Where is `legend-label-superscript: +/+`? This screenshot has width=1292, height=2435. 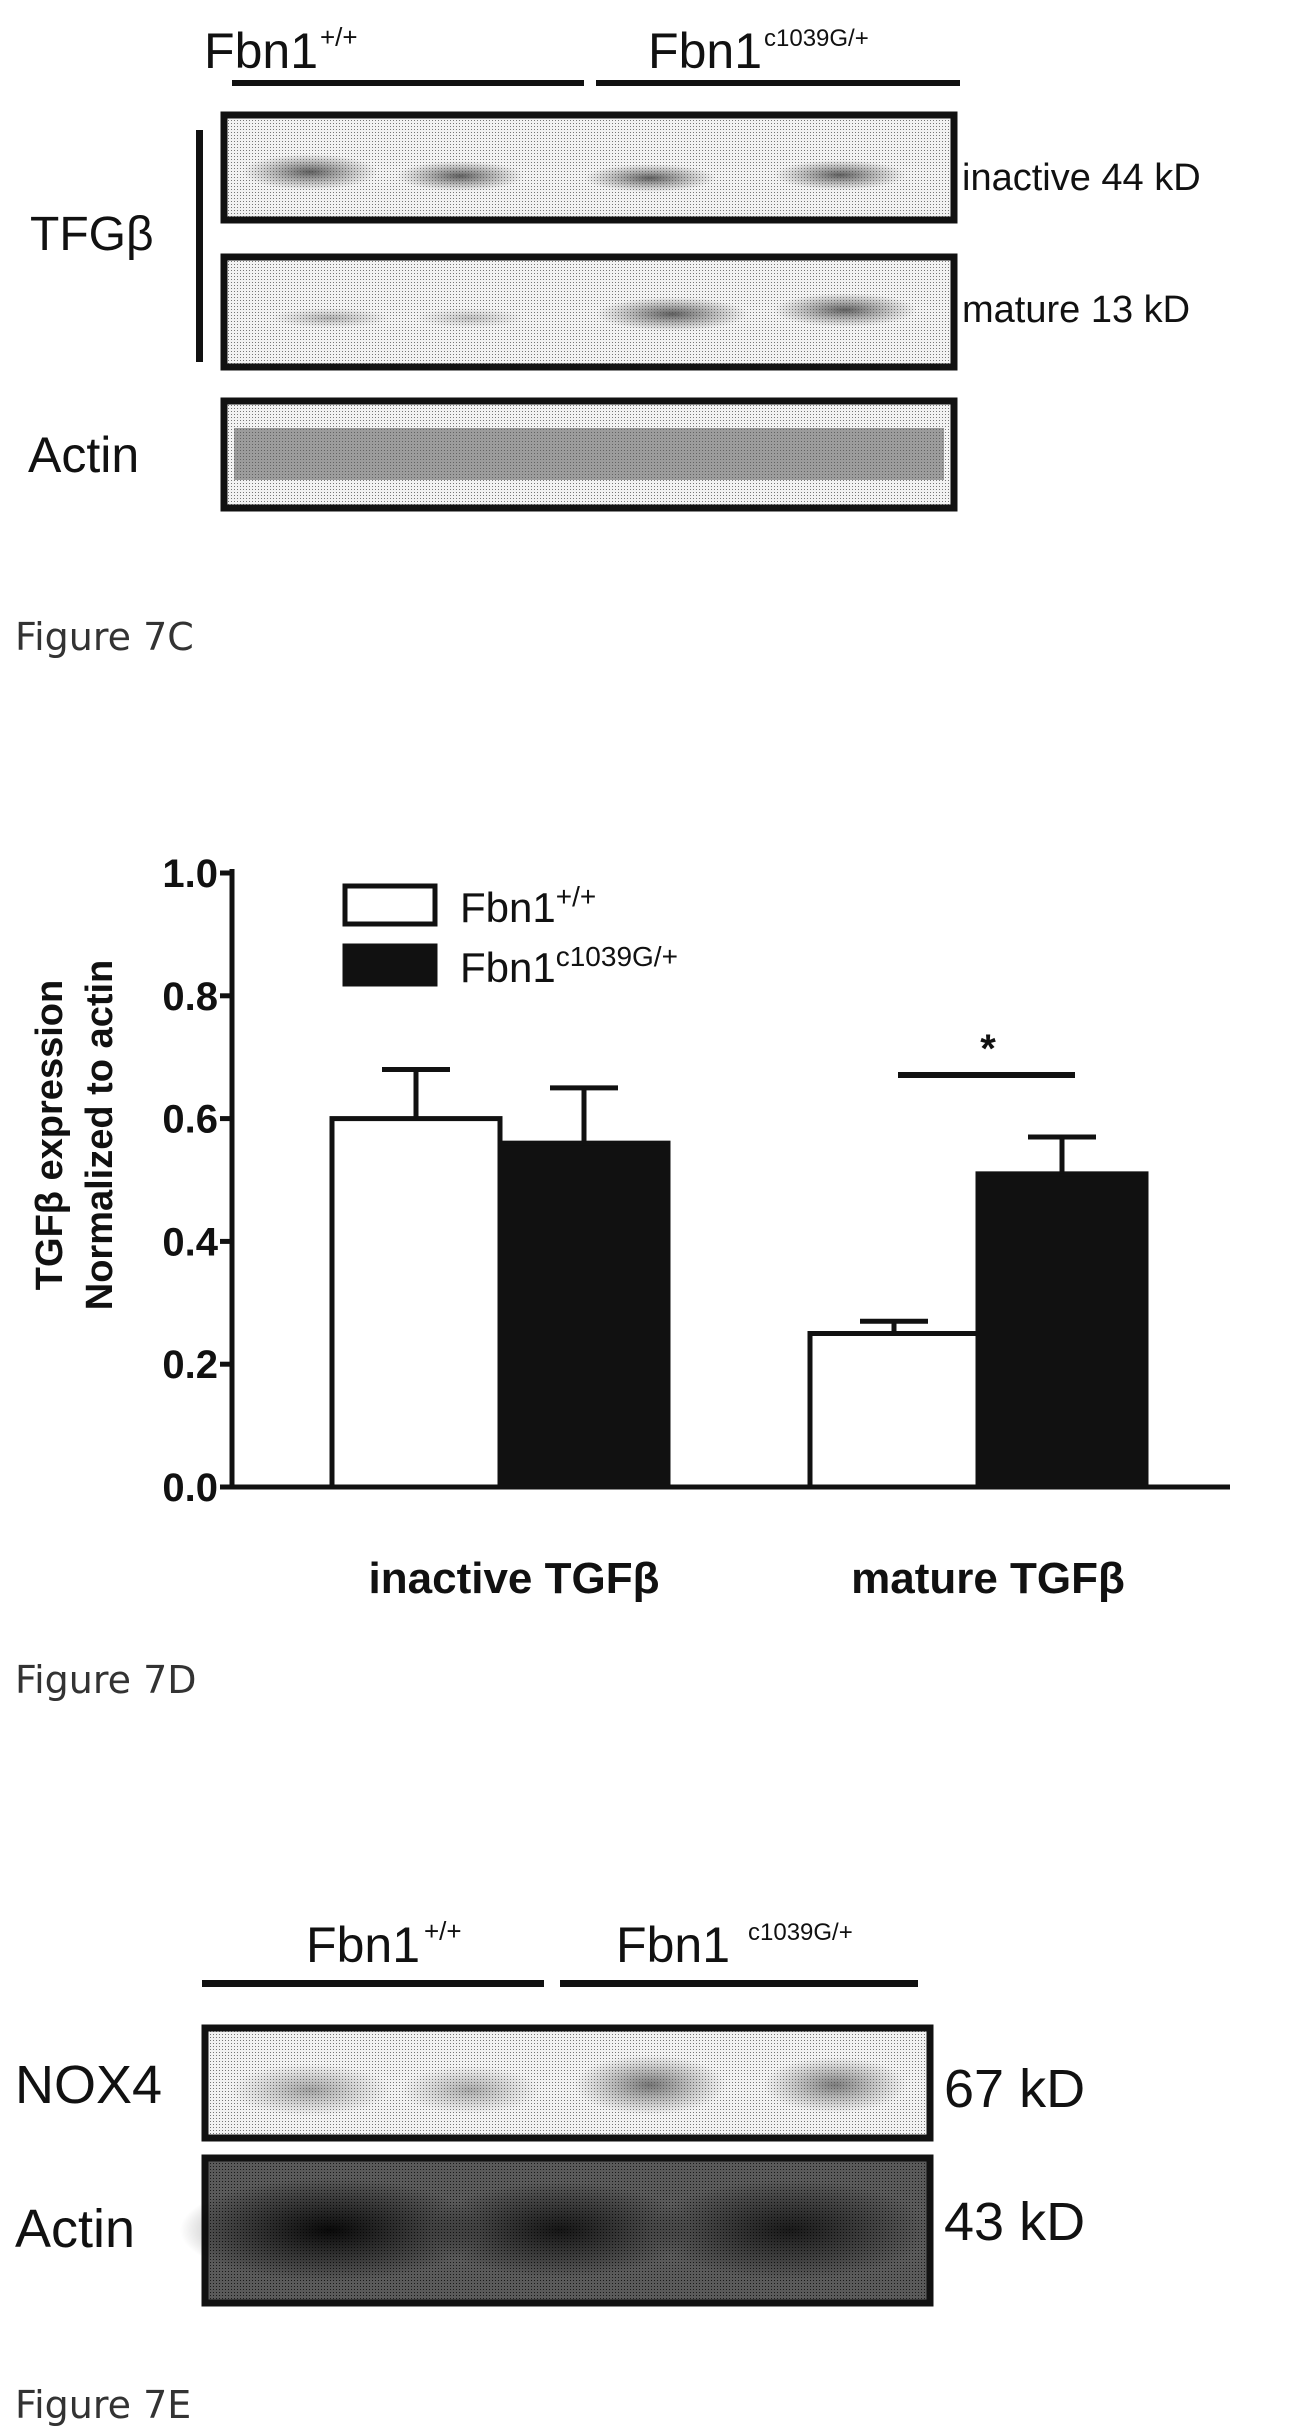 legend-label-superscript: +/+ is located at coordinates (576, 896).